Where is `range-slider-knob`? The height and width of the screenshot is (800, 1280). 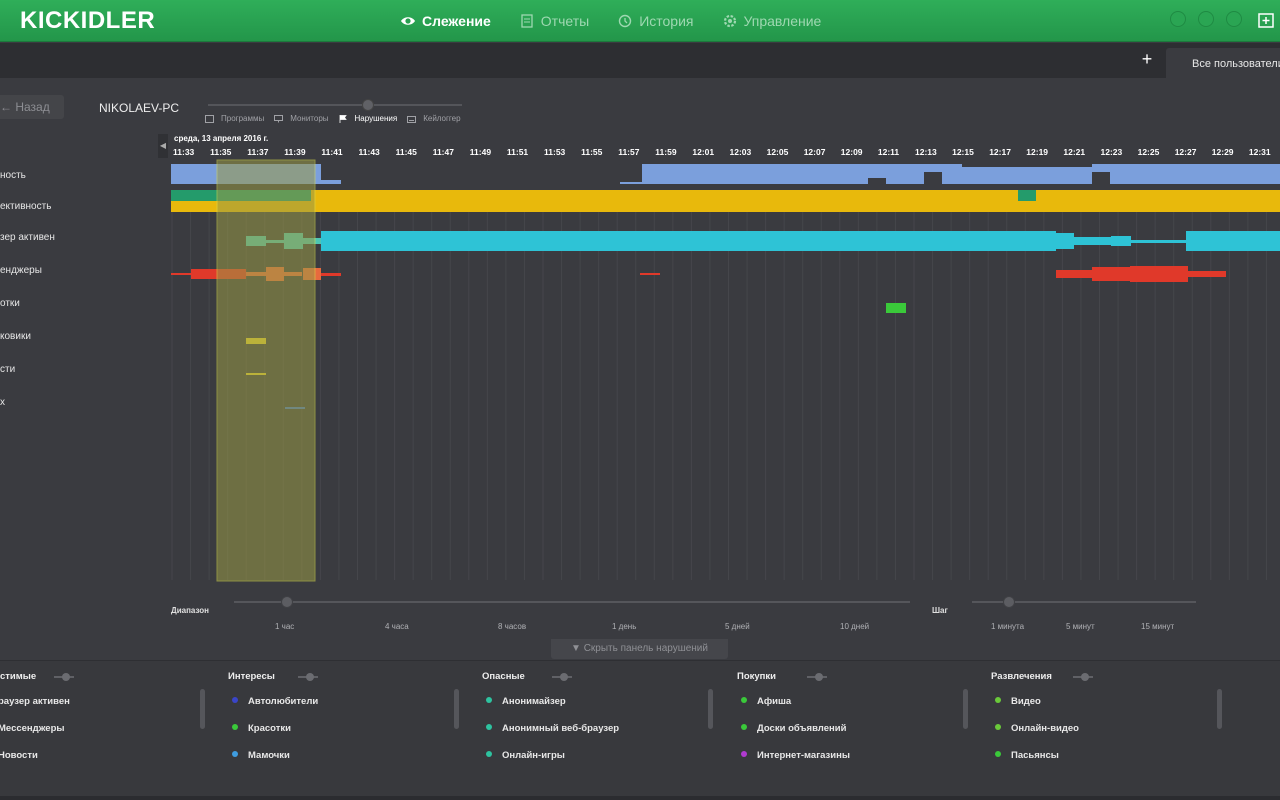
range-slider-knob is located at coordinates (287, 602).